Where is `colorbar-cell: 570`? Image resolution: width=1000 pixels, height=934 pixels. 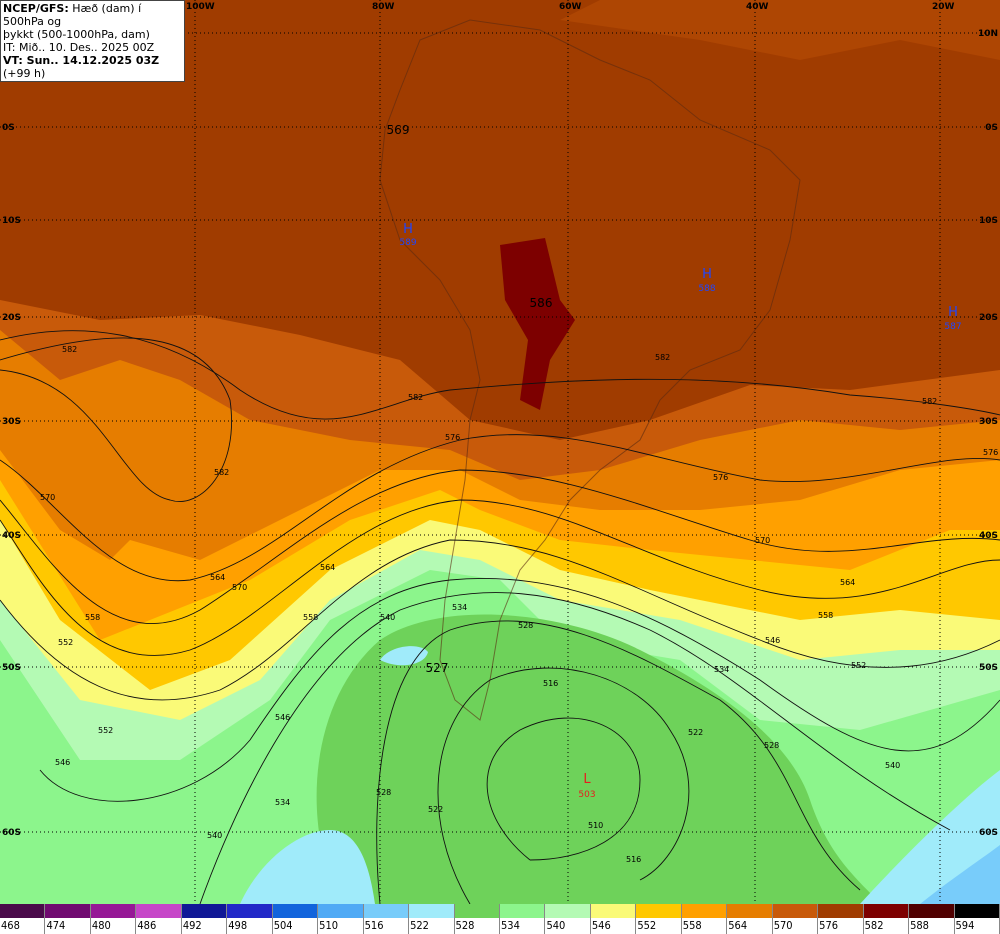 colorbar-cell: 570 is located at coordinates (795, 919).